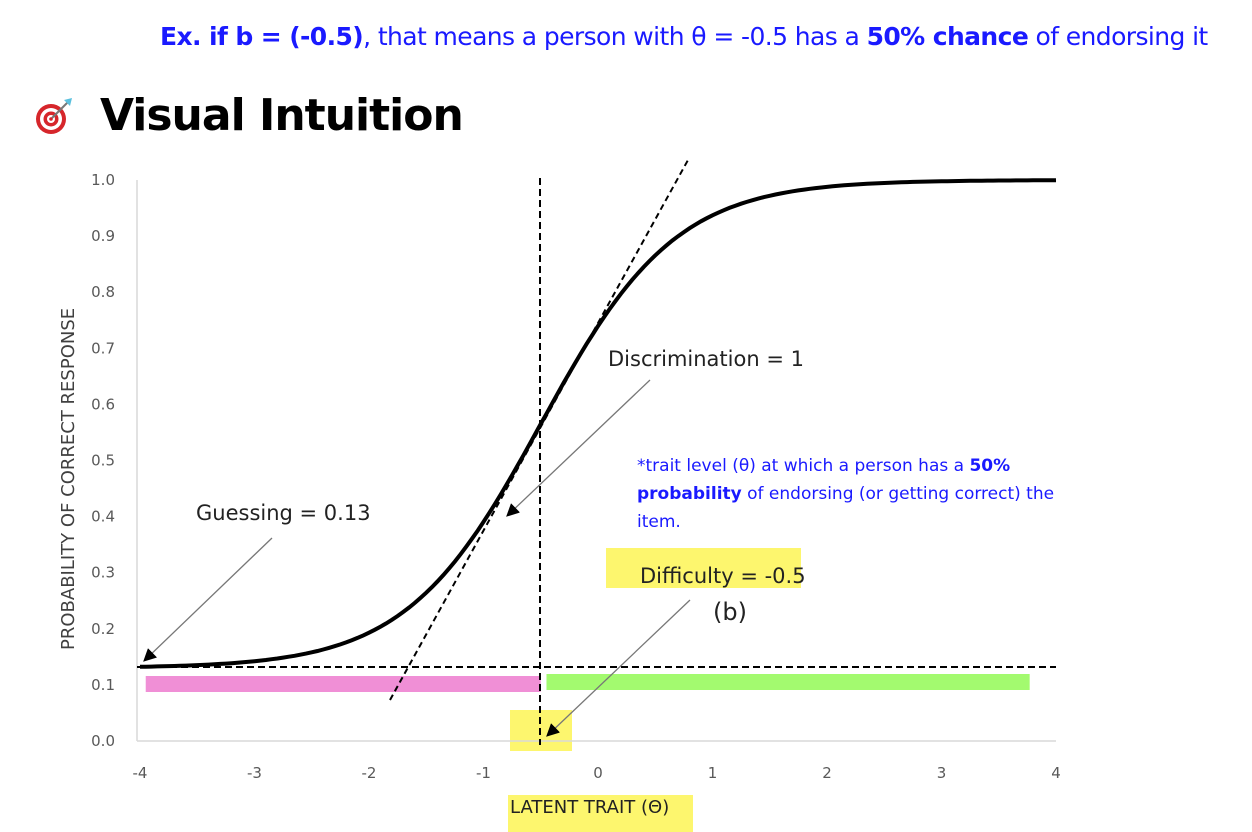  I want to click on y-axis-label: PROBABILITY OF CORRECT RESPONSE, so click(68, 479).